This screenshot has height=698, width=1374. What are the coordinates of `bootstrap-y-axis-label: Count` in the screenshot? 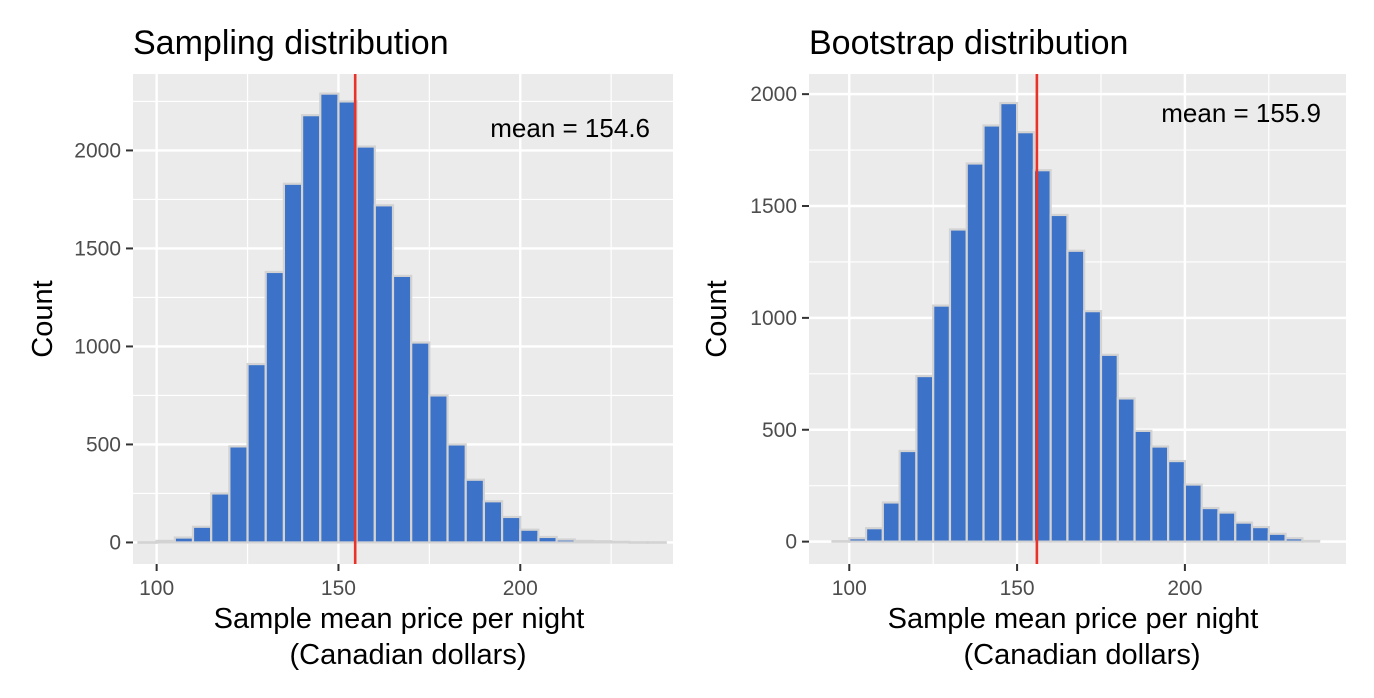 It's located at (717, 318).